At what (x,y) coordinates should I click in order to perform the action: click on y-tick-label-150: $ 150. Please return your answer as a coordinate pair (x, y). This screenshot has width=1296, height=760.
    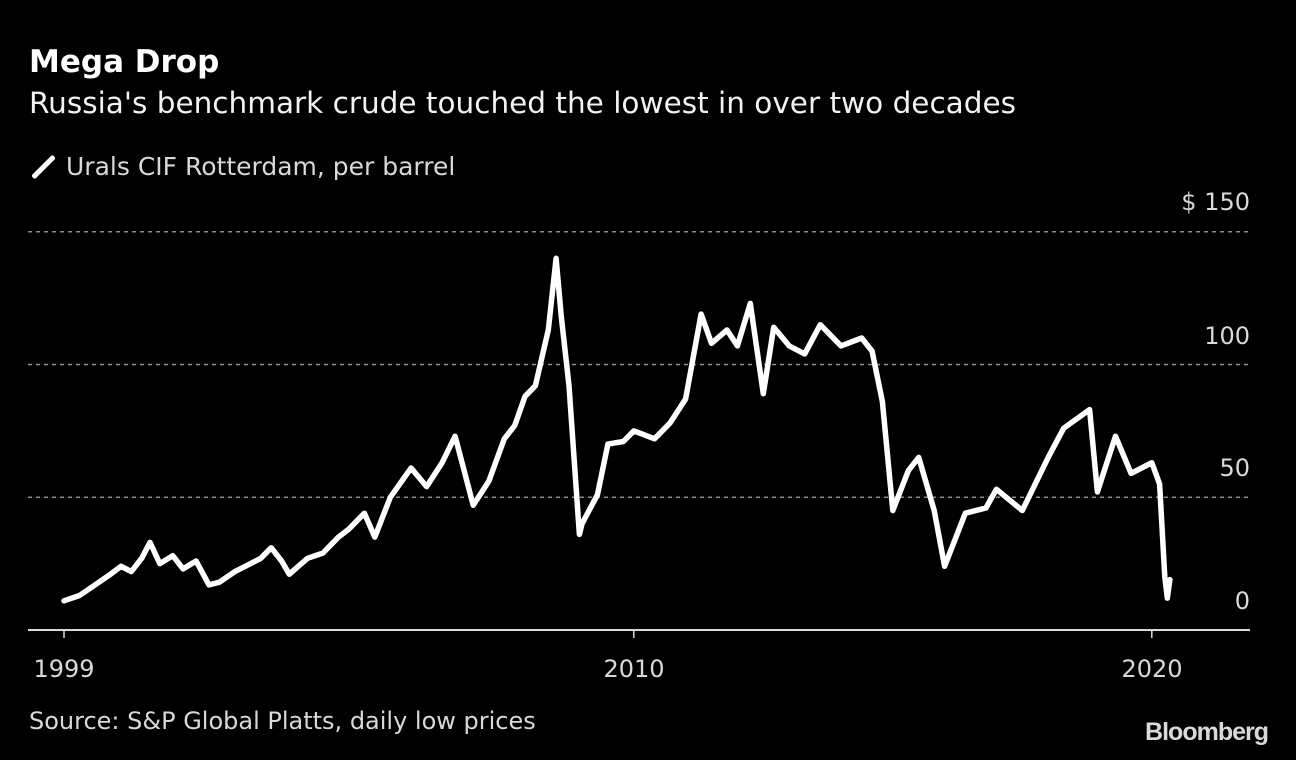
    Looking at the image, I should click on (1215, 202).